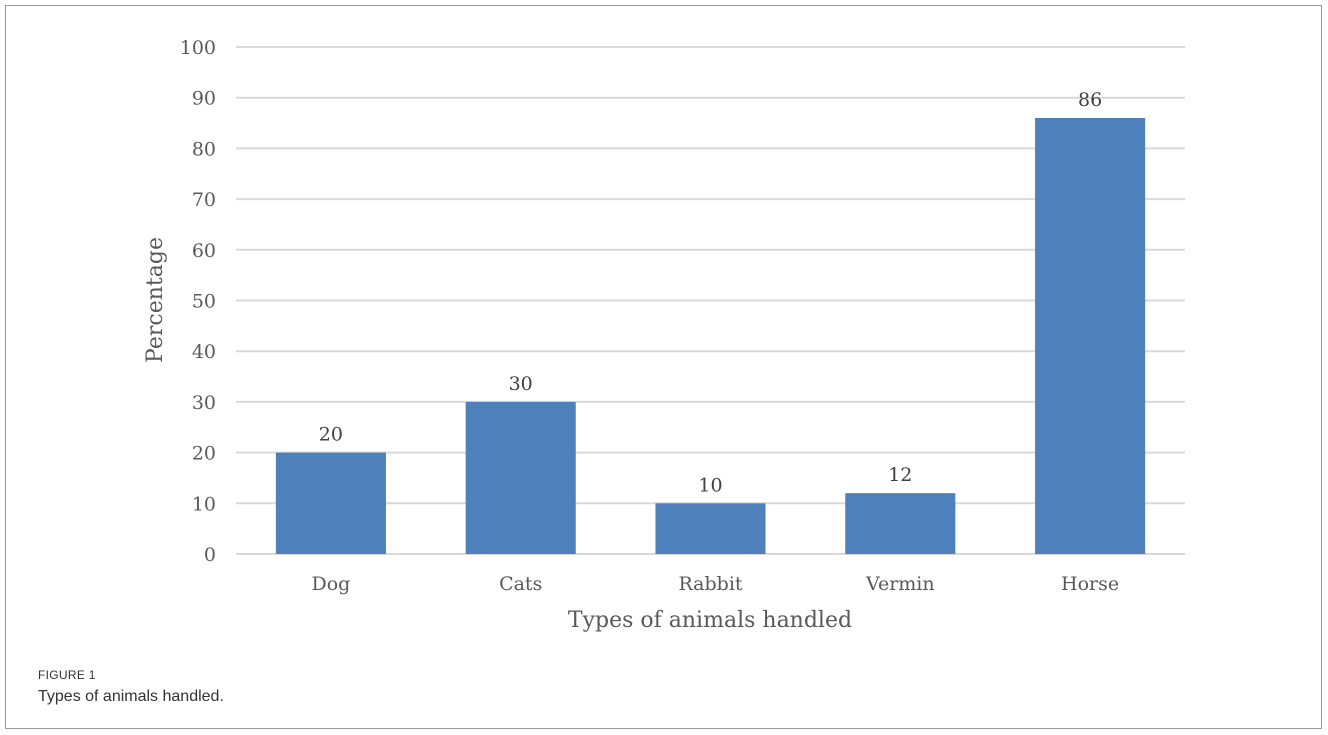 The height and width of the screenshot is (735, 1328). Describe the element at coordinates (204, 352) in the screenshot. I see `y-tick-label: 40` at that location.